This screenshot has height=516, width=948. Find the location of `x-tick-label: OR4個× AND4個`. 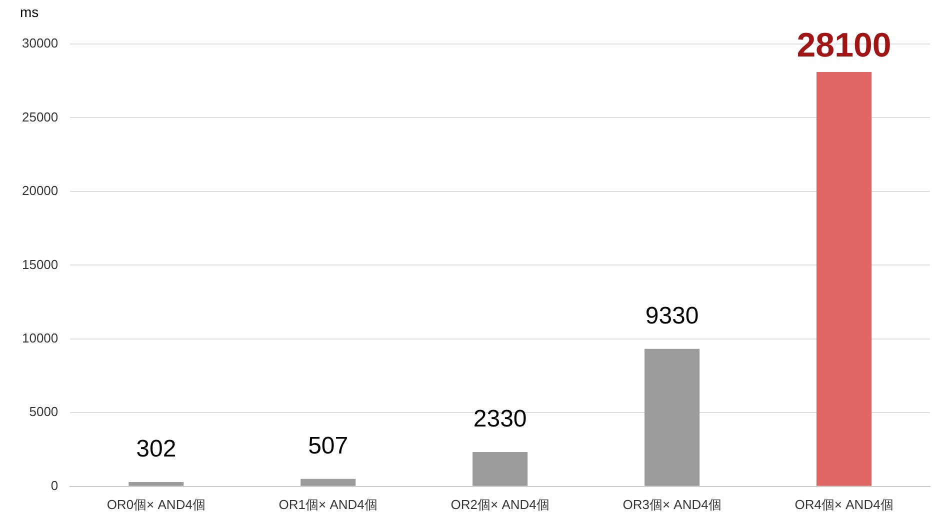

x-tick-label: OR4個× AND4個 is located at coordinates (844, 504).